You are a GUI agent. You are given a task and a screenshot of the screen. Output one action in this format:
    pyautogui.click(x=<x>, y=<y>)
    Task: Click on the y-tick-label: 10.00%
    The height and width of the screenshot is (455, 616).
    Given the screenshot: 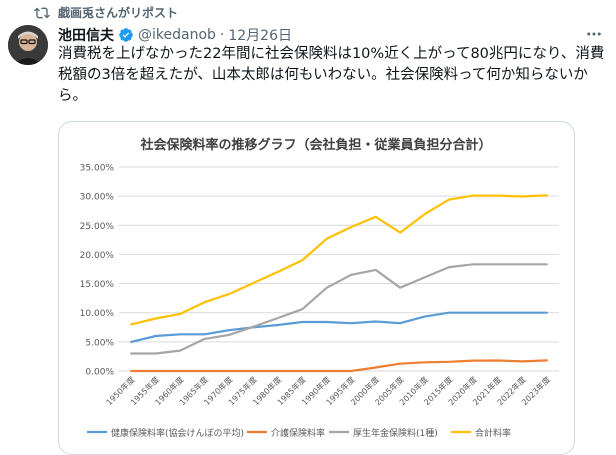 What is the action you would take?
    pyautogui.click(x=97, y=314)
    